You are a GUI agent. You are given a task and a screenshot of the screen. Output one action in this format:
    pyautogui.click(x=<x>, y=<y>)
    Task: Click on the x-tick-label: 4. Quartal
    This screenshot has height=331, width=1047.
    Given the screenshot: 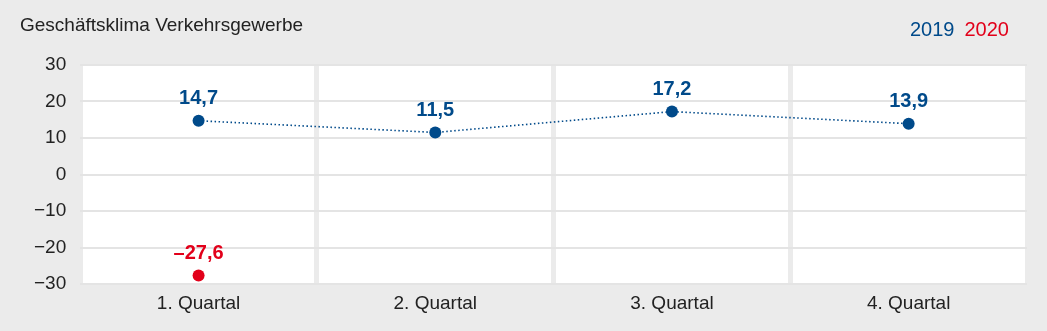 What is the action you would take?
    pyautogui.click(x=908, y=302)
    